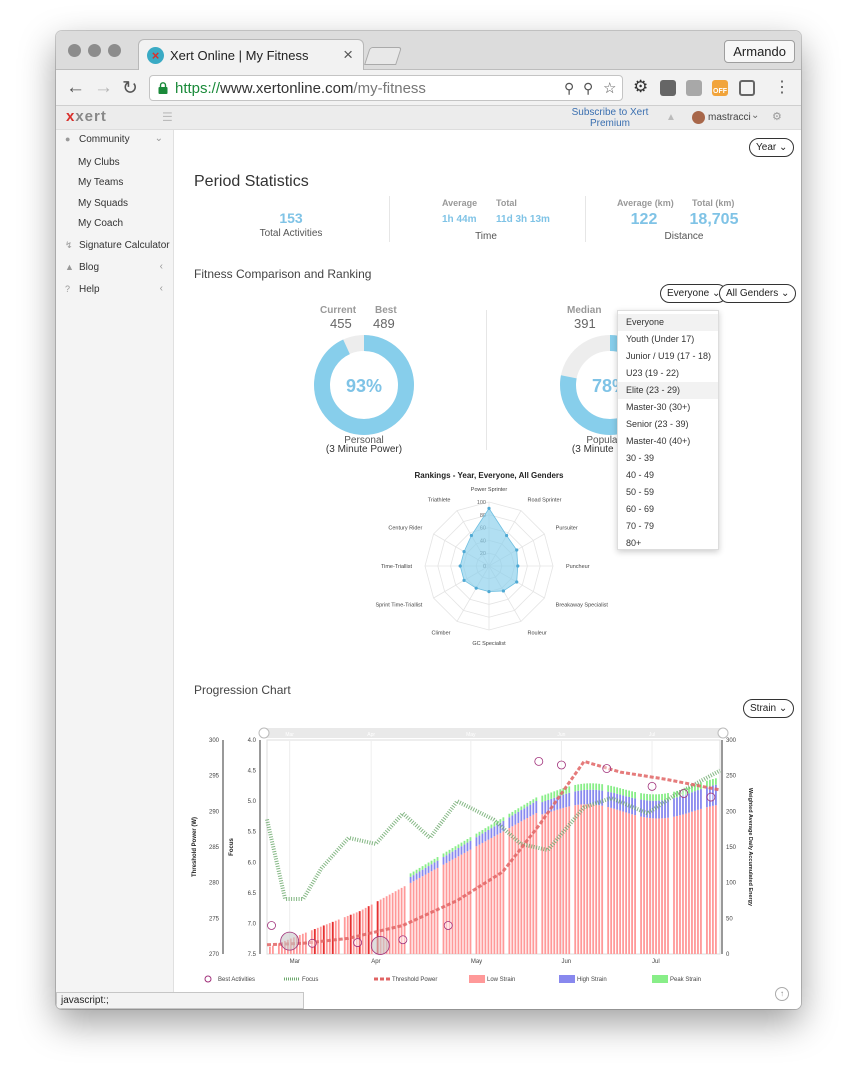 This screenshot has height=1089, width=856. What do you see at coordinates (439, 500) in the screenshot?
I see `radar-category-label: Triathlete` at bounding box center [439, 500].